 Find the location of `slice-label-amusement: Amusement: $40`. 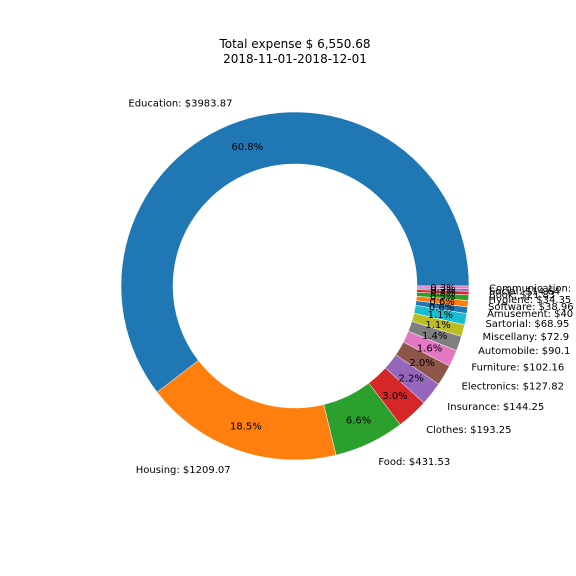

slice-label-amusement: Amusement: $40 is located at coordinates (530, 314).